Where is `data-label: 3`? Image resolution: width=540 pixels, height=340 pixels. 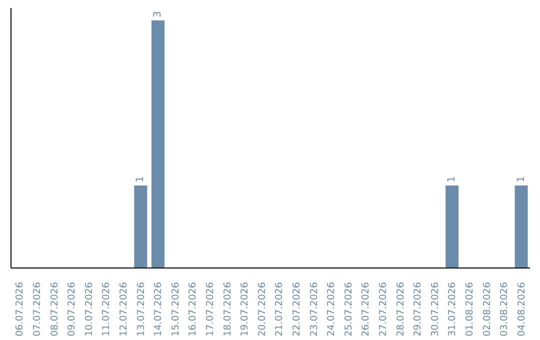
data-label: 3 is located at coordinates (158, 14).